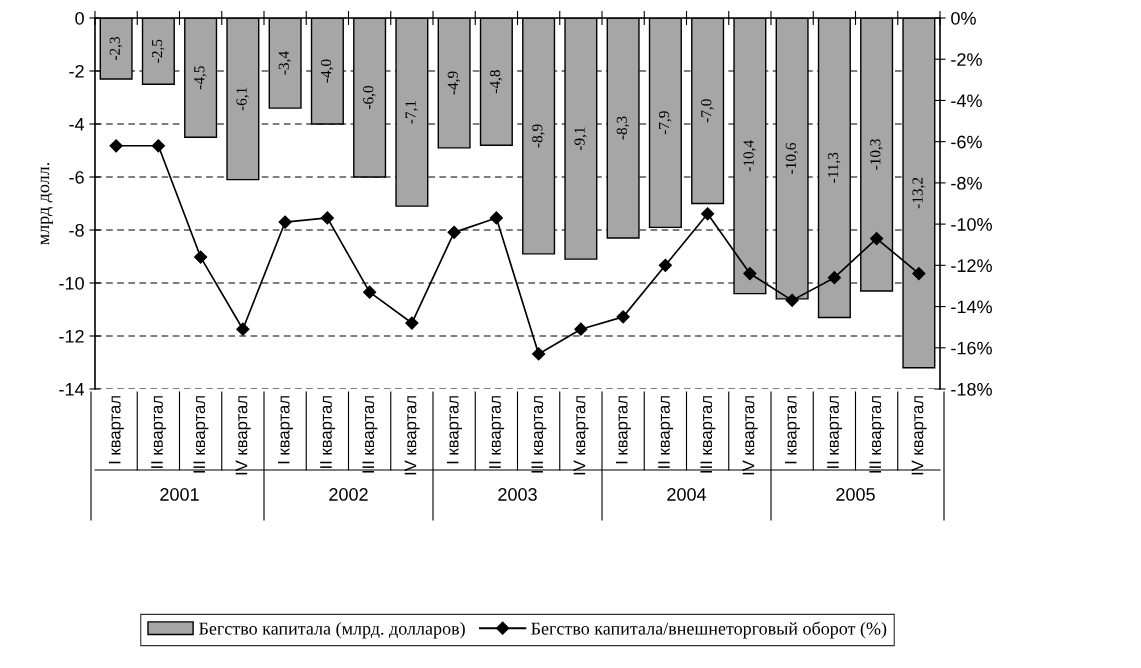 The image size is (1141, 668). Describe the element at coordinates (966, 183) in the screenshot. I see `y2-tick-label: -8%` at that location.